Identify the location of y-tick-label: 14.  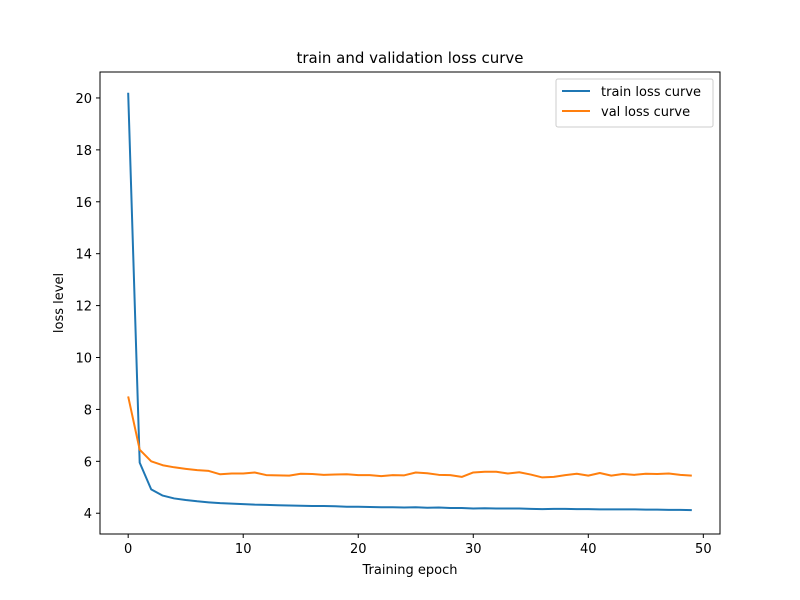
(83, 255).